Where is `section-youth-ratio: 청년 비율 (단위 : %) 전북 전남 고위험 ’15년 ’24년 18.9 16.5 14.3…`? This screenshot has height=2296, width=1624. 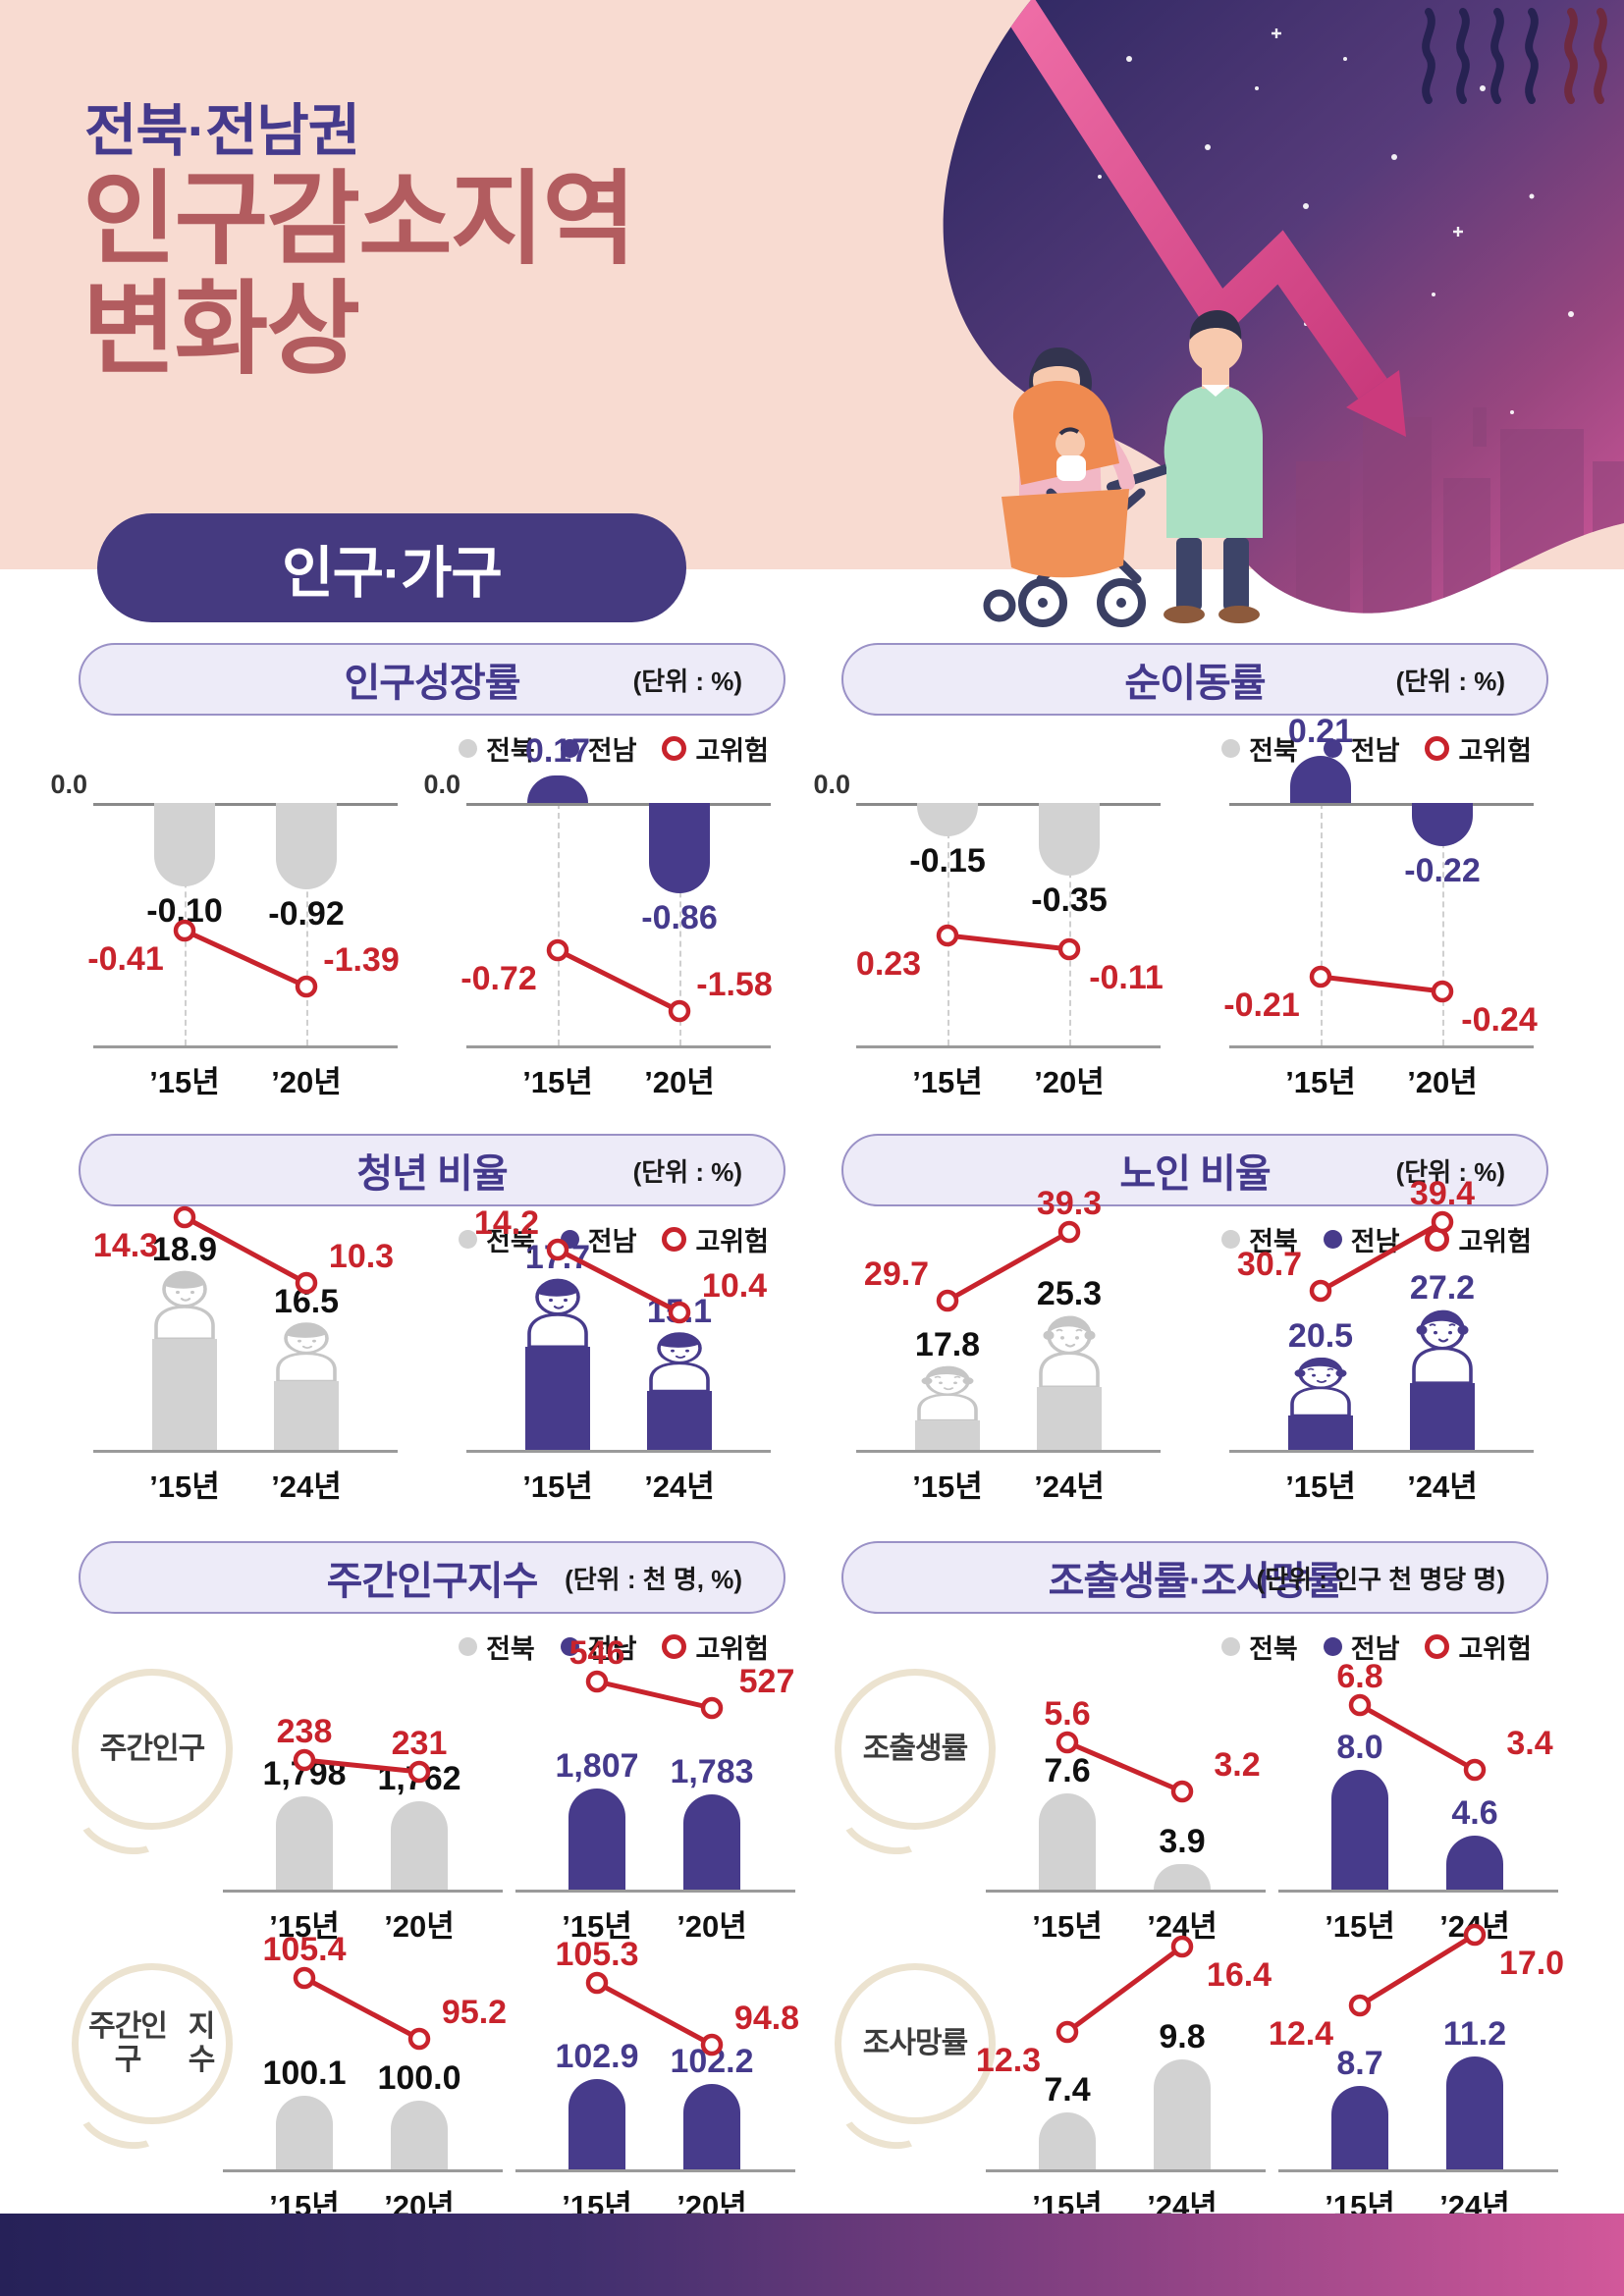
section-youth-ratio: 청년 비율 (단위 : %) 전북 전남 고위험 ’15년 ’24년 18.9 16.5 14.3… is located at coordinates (432, 1338).